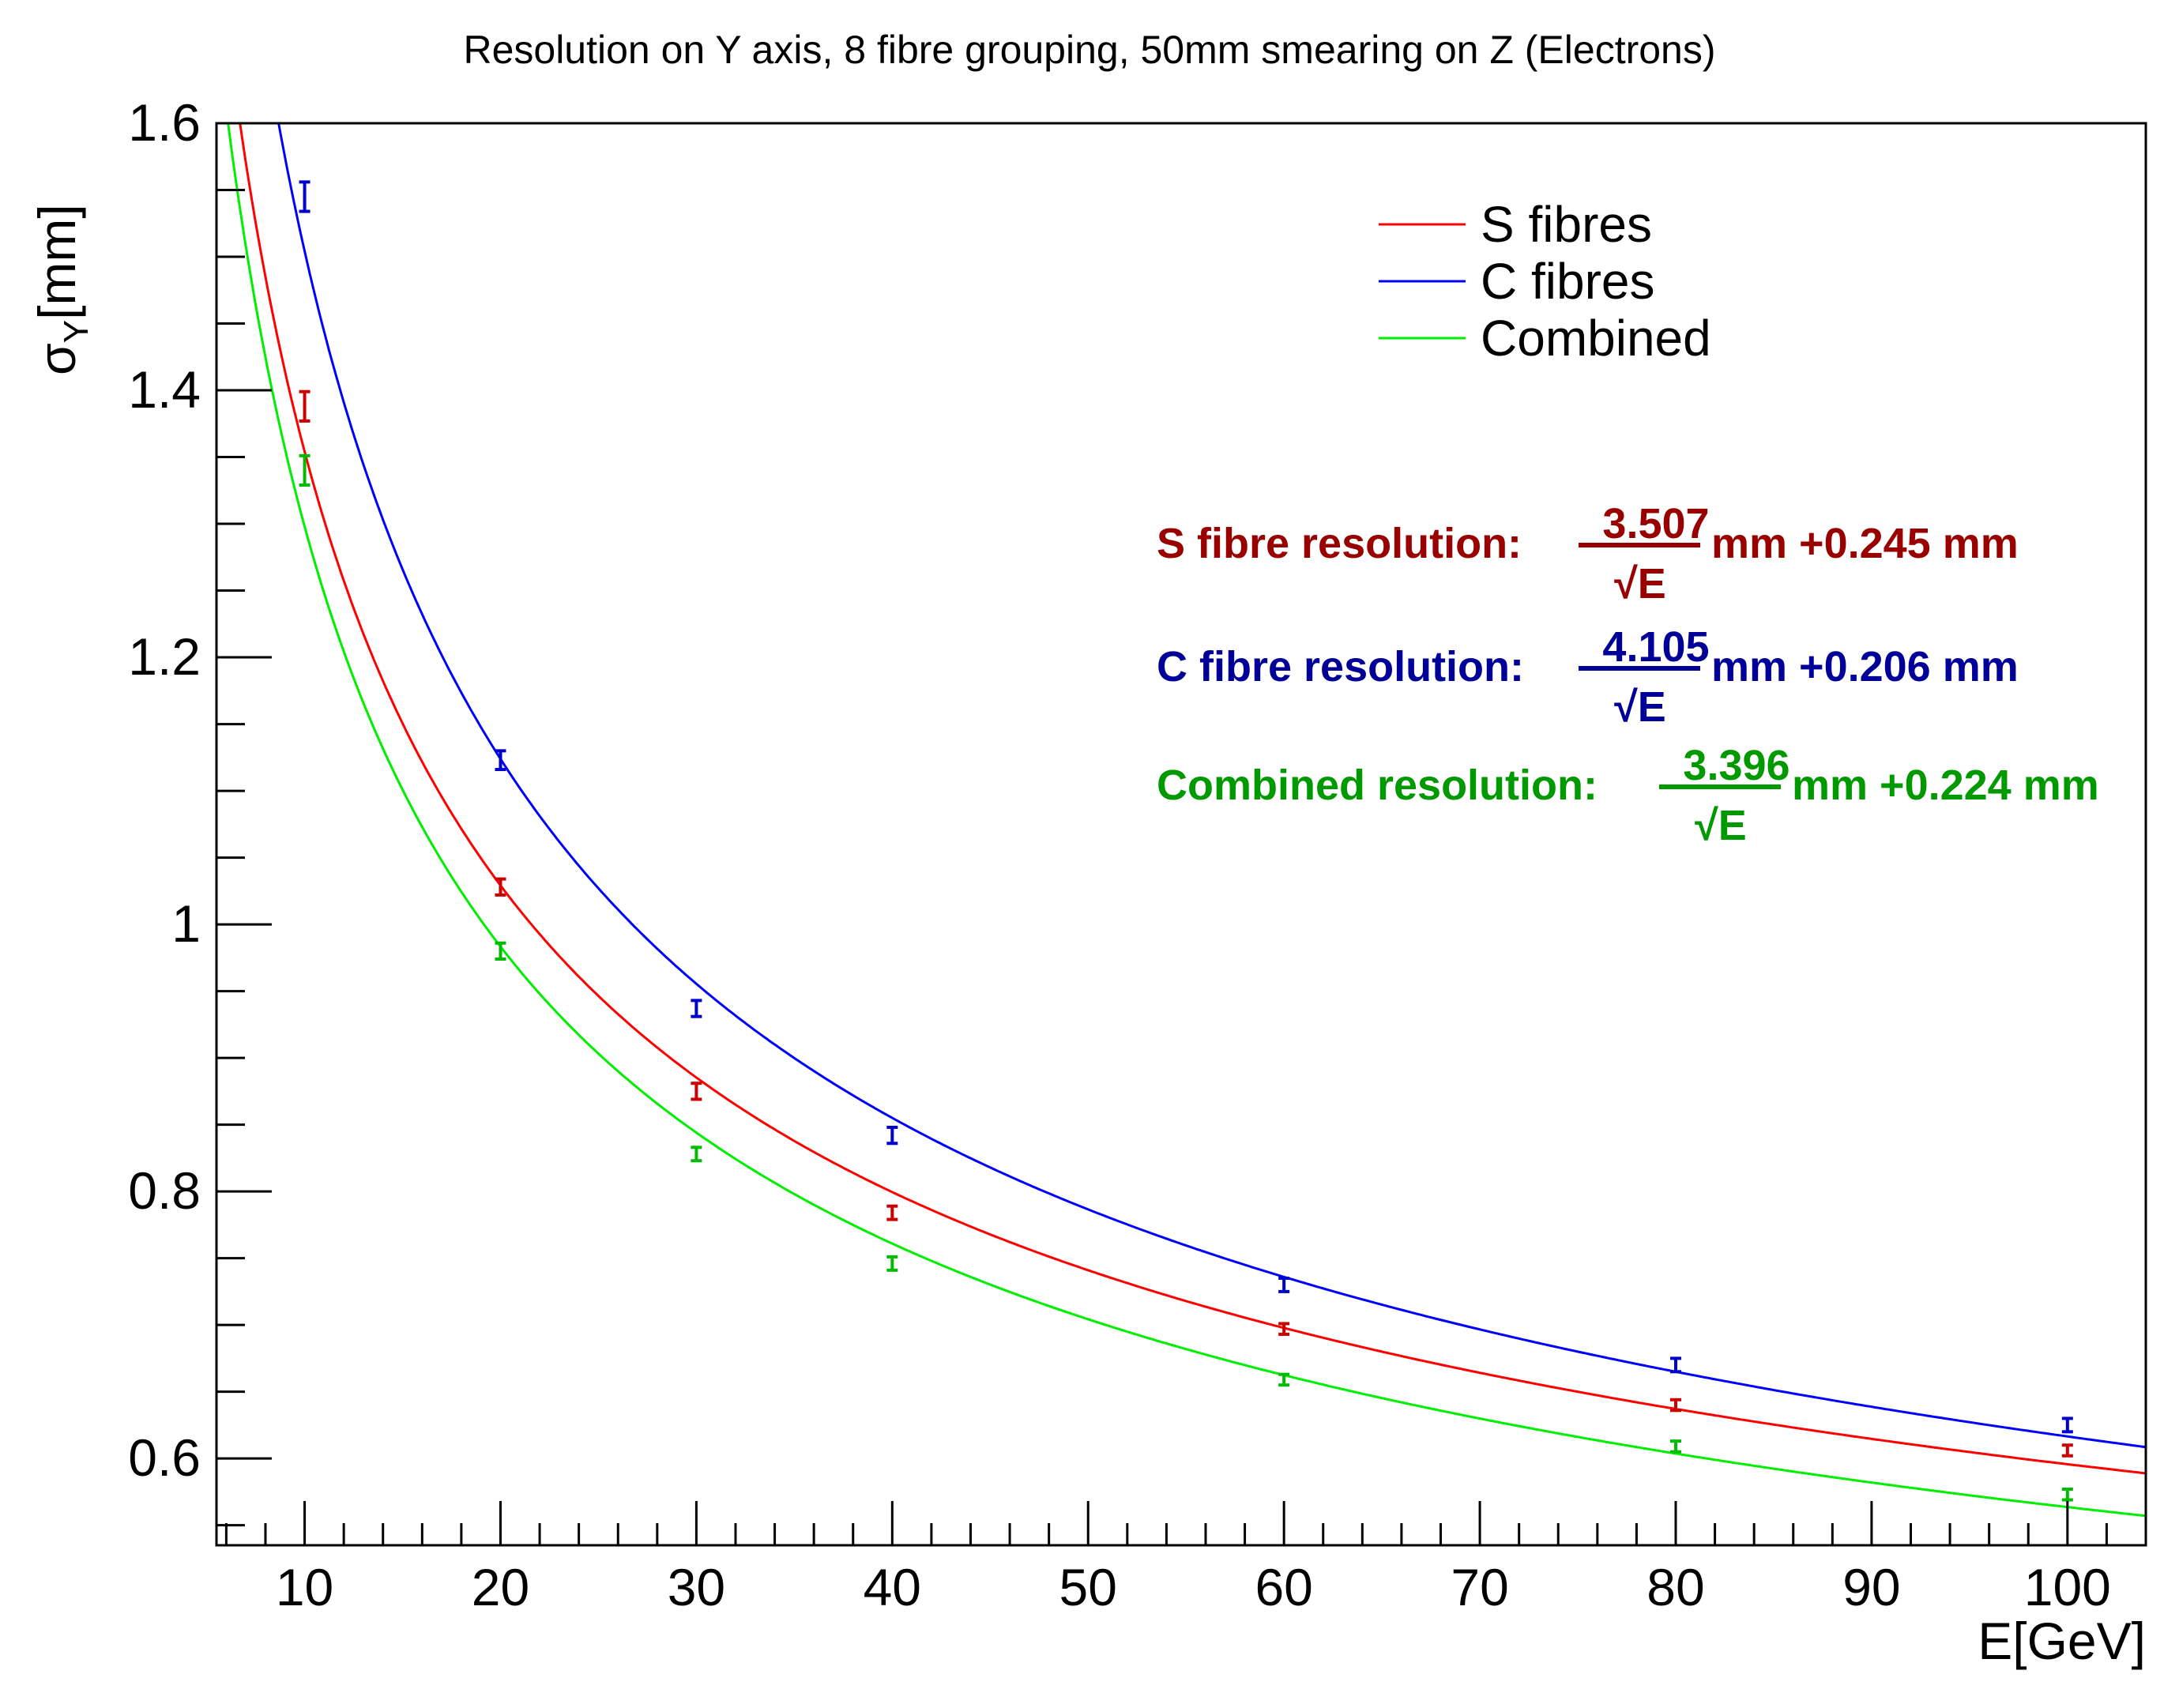  What do you see at coordinates (200, 810) in the screenshot?
I see `y-axis-ticks: 0.6 0.8 1 1.2 1.4 1.6` at bounding box center [200, 810].